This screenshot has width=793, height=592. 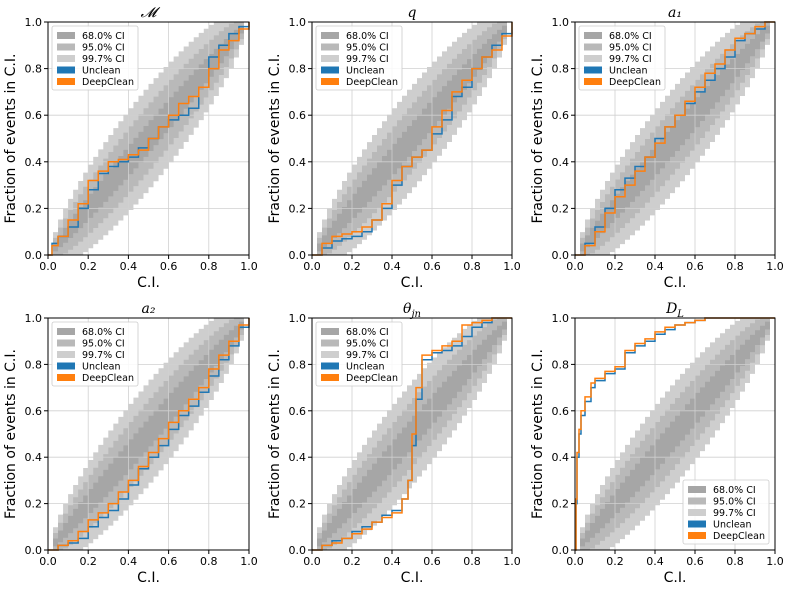 I want to click on y-axis-label: Fraction of events in C.I., so click(x=11, y=434).